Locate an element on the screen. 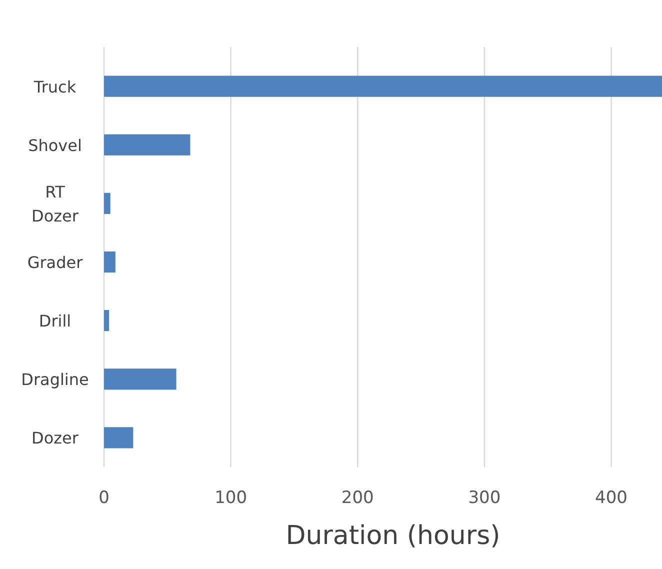  y-tick-label: Truck is located at coordinates (54, 86).